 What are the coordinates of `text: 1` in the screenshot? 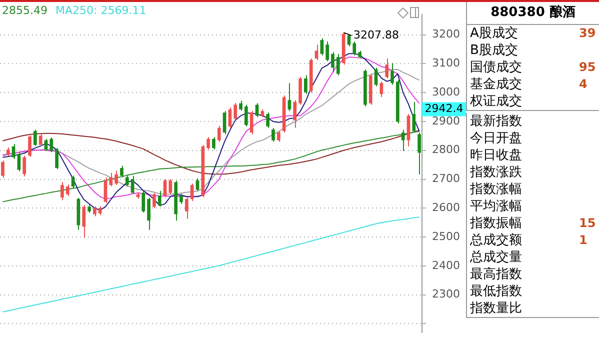 It's located at (583, 240).